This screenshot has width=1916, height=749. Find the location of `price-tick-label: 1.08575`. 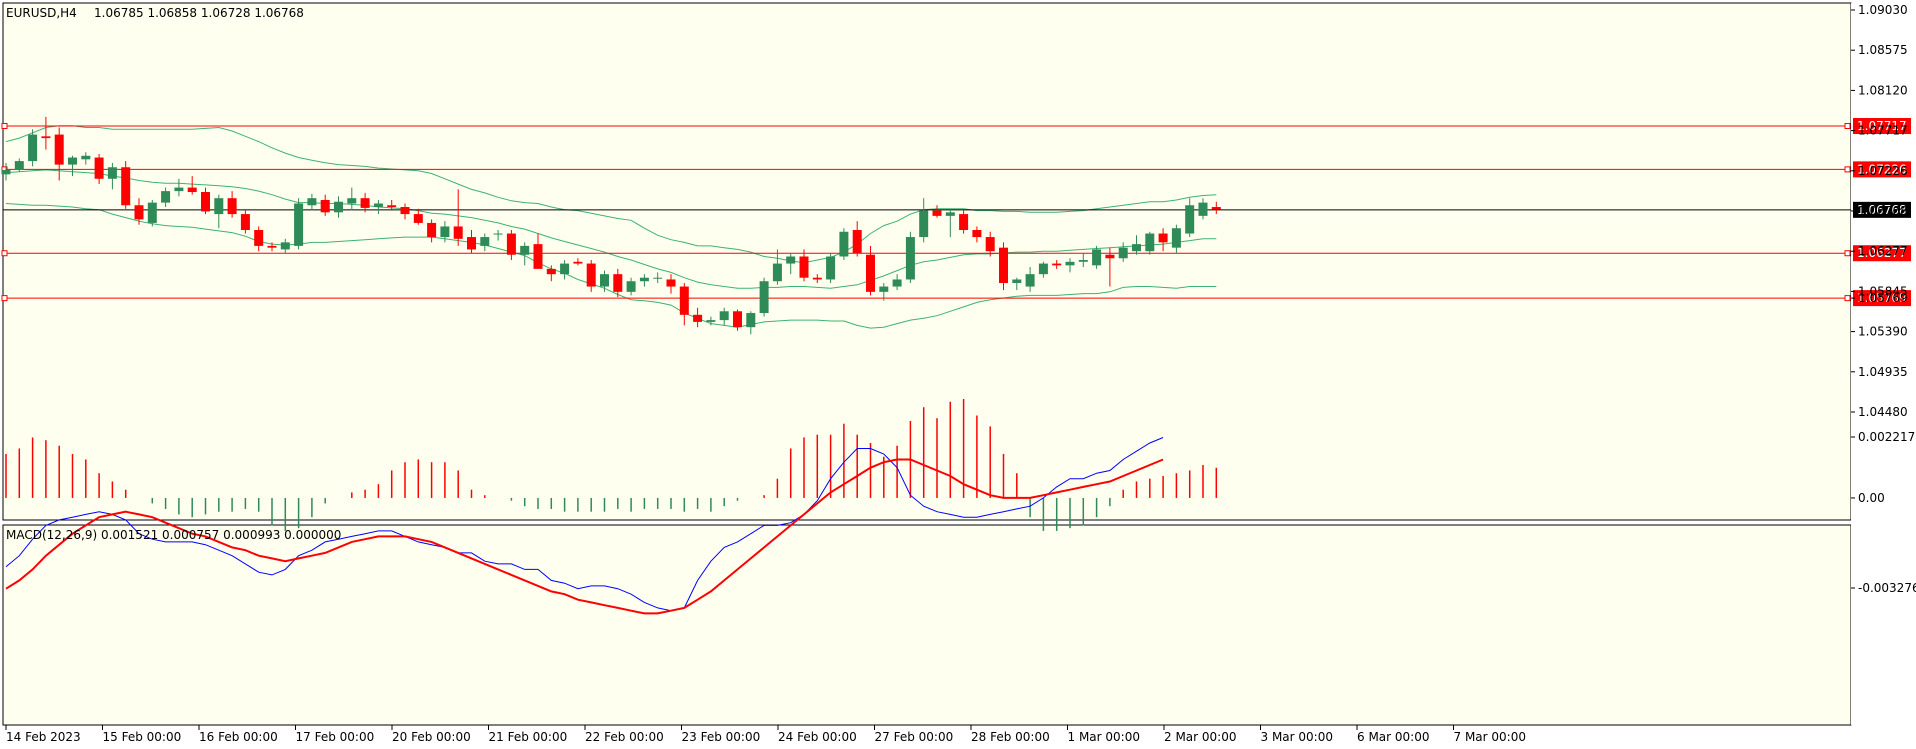

price-tick-label: 1.08575 is located at coordinates (1883, 50).